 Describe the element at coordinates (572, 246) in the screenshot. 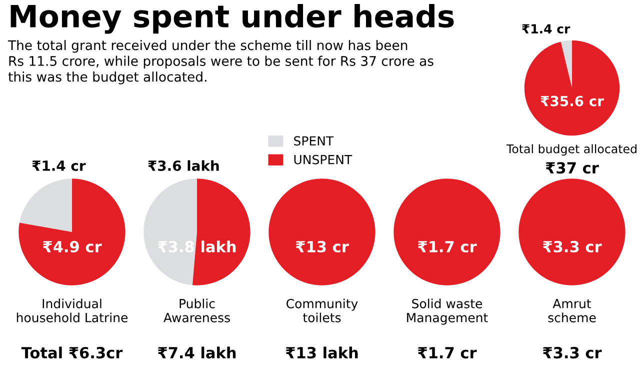

I see `data-label: ₹3.3 cr` at that location.